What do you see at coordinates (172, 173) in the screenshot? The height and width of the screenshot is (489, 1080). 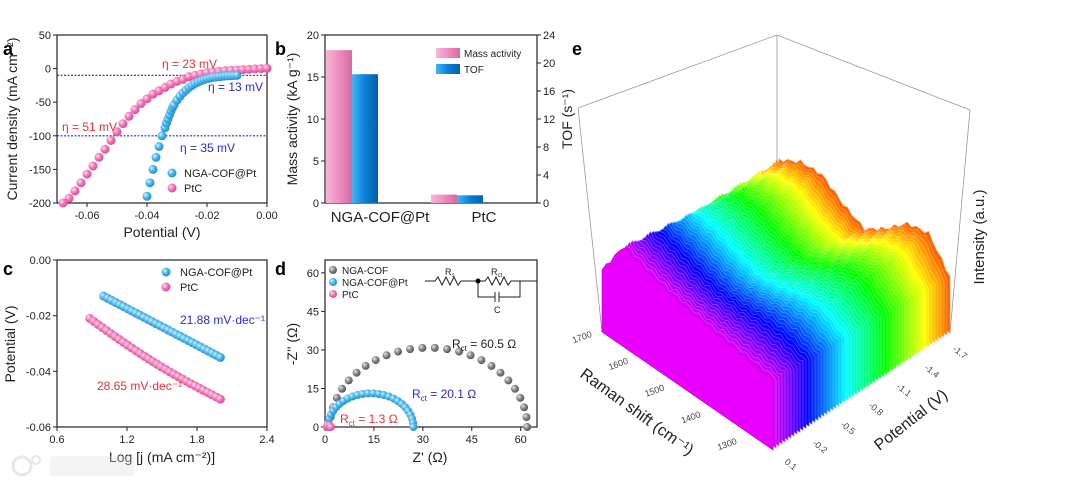 I see `a-legend-marker-ngacofpt` at bounding box center [172, 173].